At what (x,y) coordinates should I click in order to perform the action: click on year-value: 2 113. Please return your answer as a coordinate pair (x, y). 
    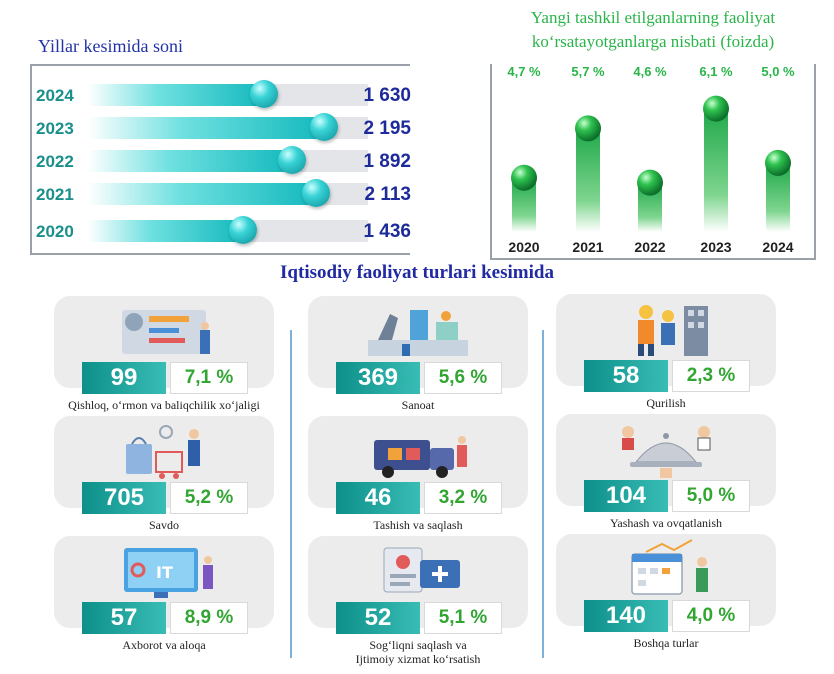
    Looking at the image, I should click on (388, 194).